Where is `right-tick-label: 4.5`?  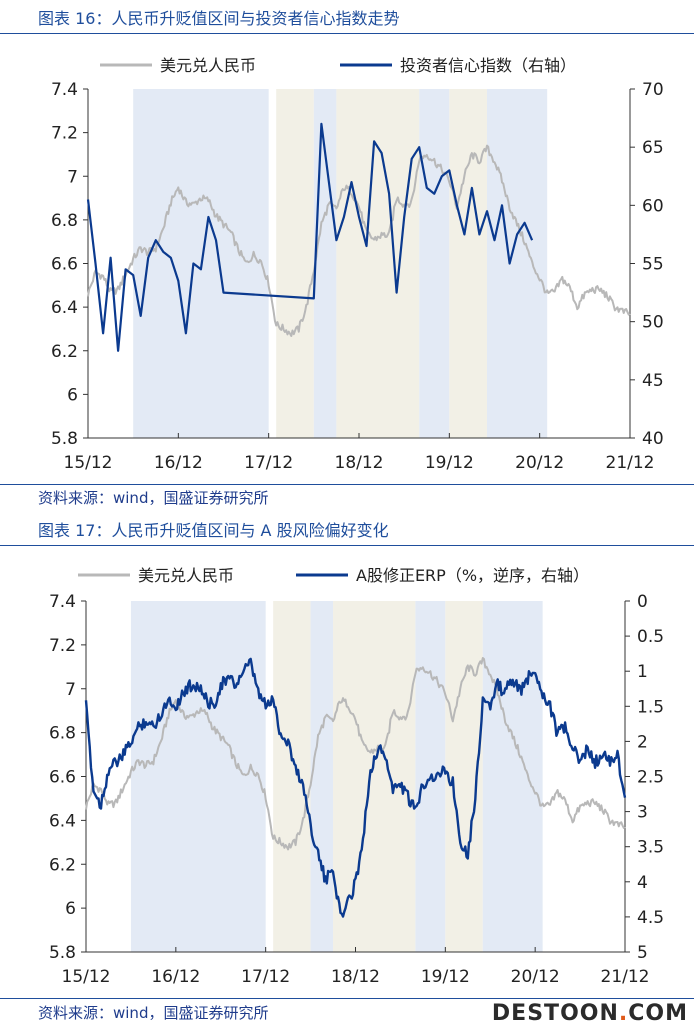
right-tick-label: 4.5 is located at coordinates (650, 918).